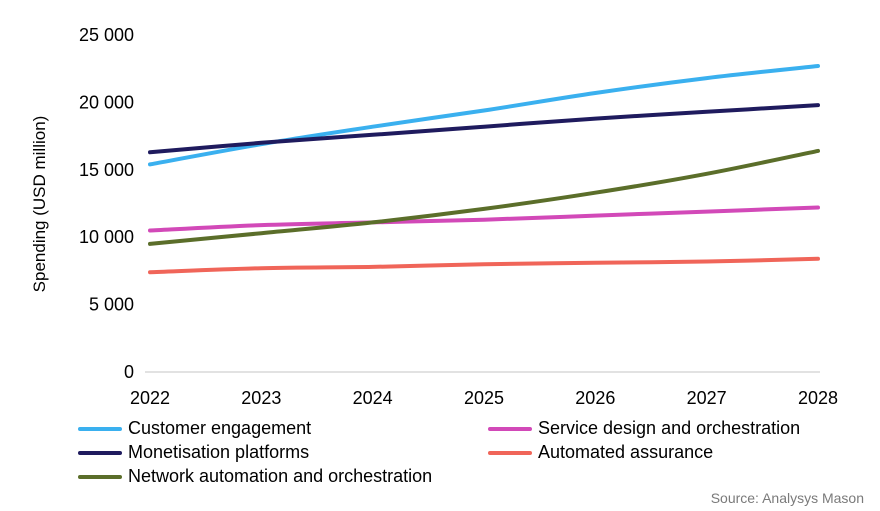 This screenshot has height=511, width=880. Describe the element at coordinates (220, 428) in the screenshot. I see `legend-label: Customer engagement` at that location.